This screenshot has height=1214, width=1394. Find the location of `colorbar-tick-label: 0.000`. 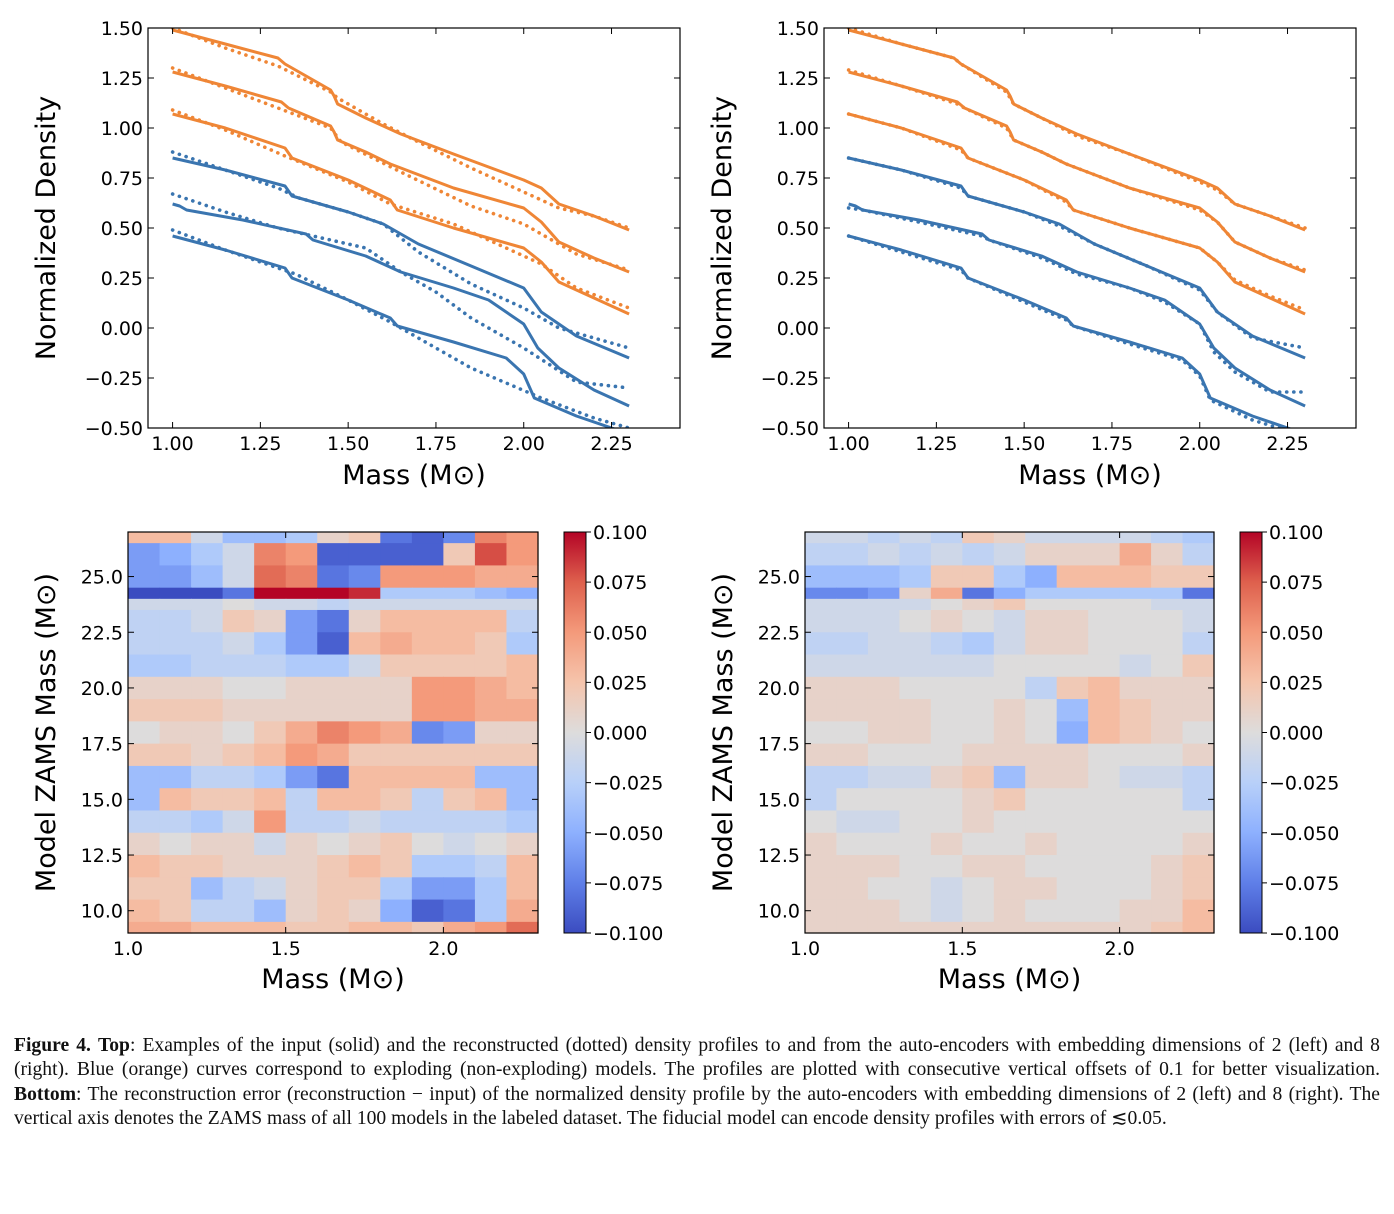

colorbar-tick-label: 0.000 is located at coordinates (1296, 734).